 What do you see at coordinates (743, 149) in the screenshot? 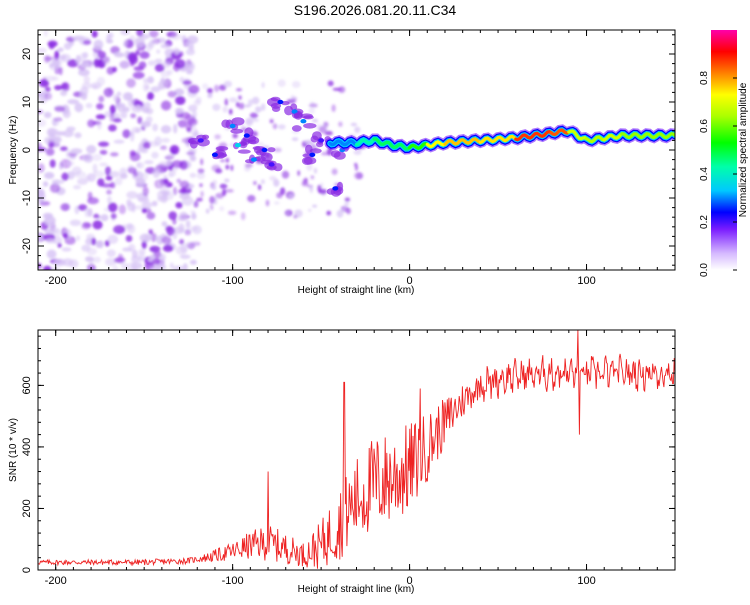
I see `colorbar-label: Normalized spectral amplitude` at bounding box center [743, 149].